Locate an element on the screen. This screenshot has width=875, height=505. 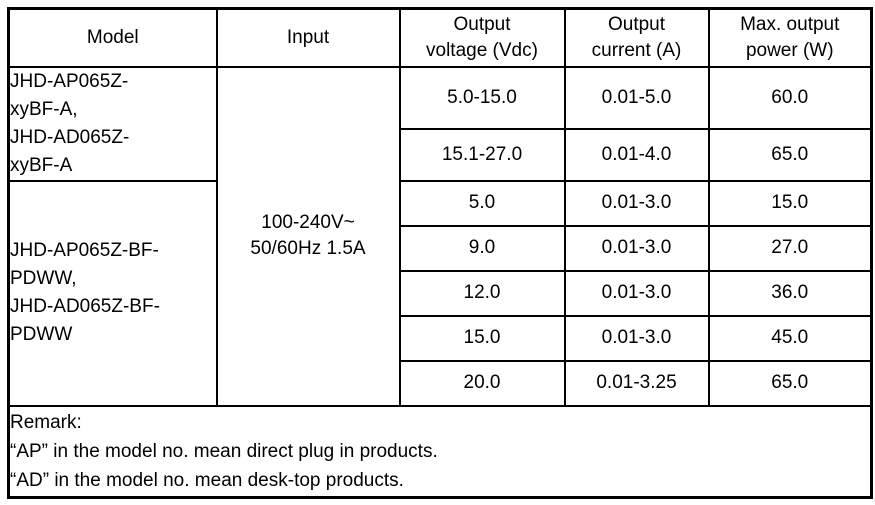
model-group-2: JHD-AP065Z-BF- PDWW, JHD-AD065Z-BF- PDWW is located at coordinates (112, 293).